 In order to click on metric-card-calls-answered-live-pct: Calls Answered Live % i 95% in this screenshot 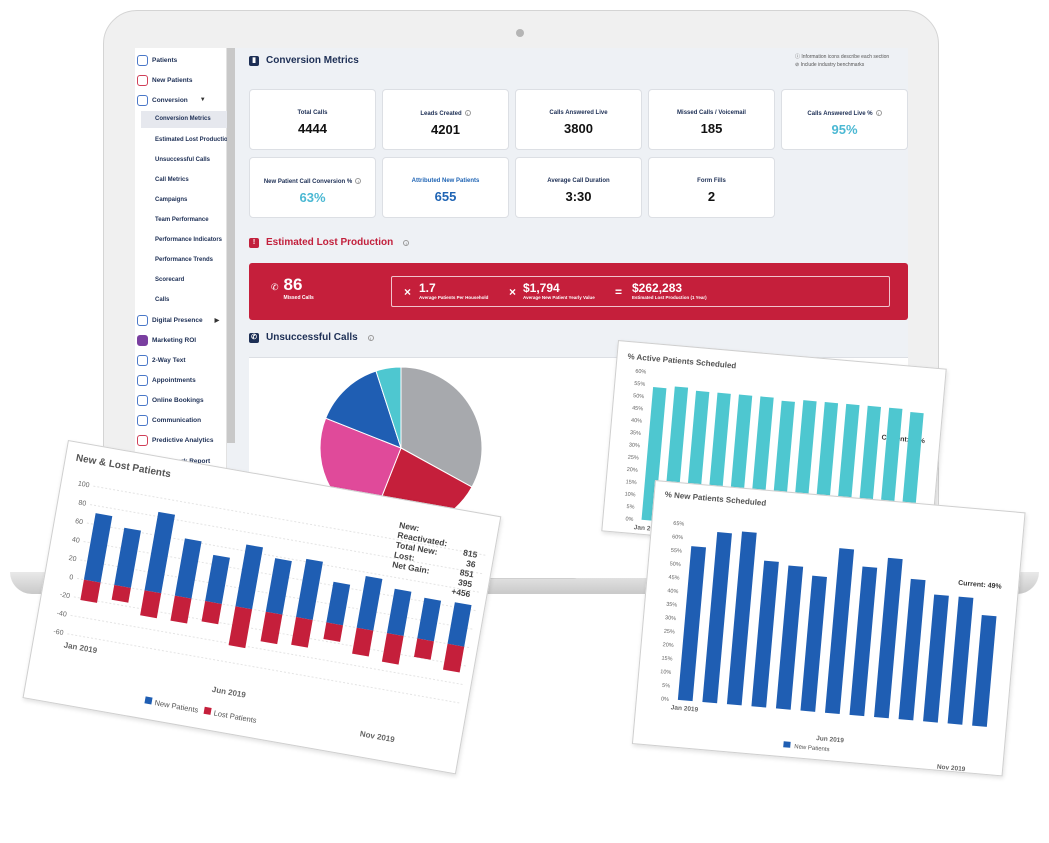, I will do `click(844, 119)`.